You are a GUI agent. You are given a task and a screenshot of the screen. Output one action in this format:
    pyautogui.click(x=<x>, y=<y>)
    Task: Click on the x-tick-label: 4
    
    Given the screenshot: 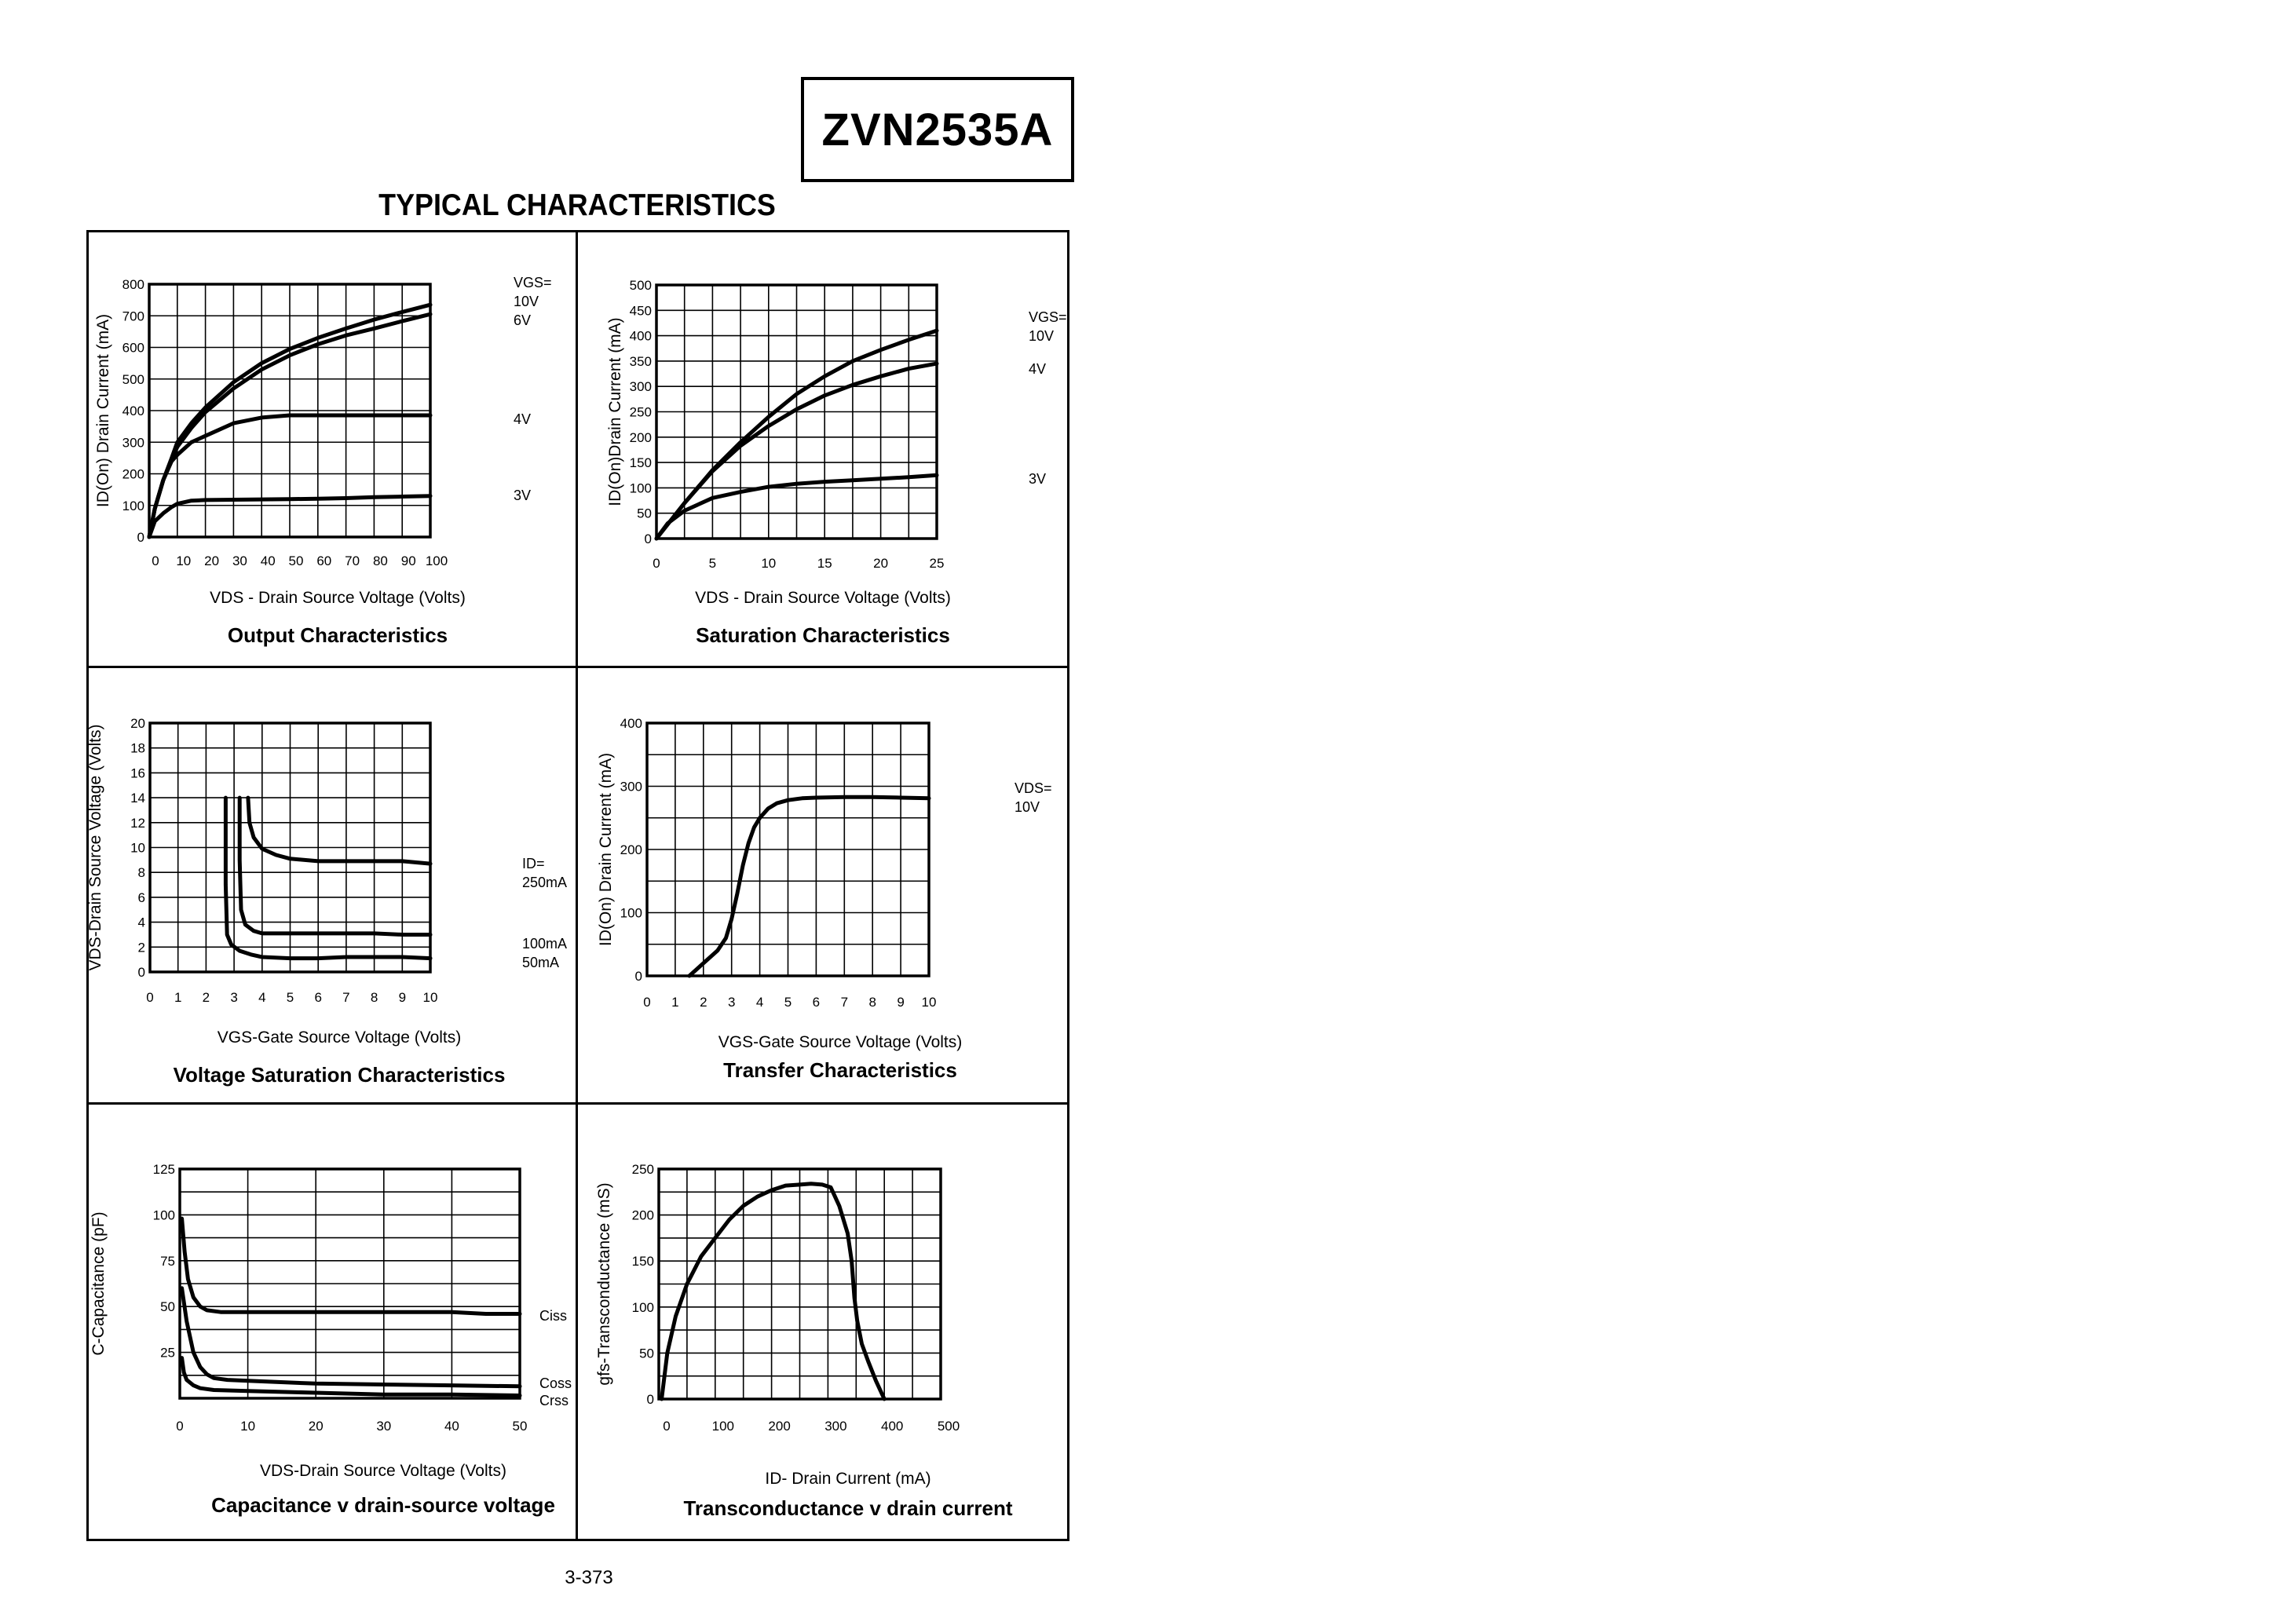 What is the action you would take?
    pyautogui.click(x=759, y=1002)
    